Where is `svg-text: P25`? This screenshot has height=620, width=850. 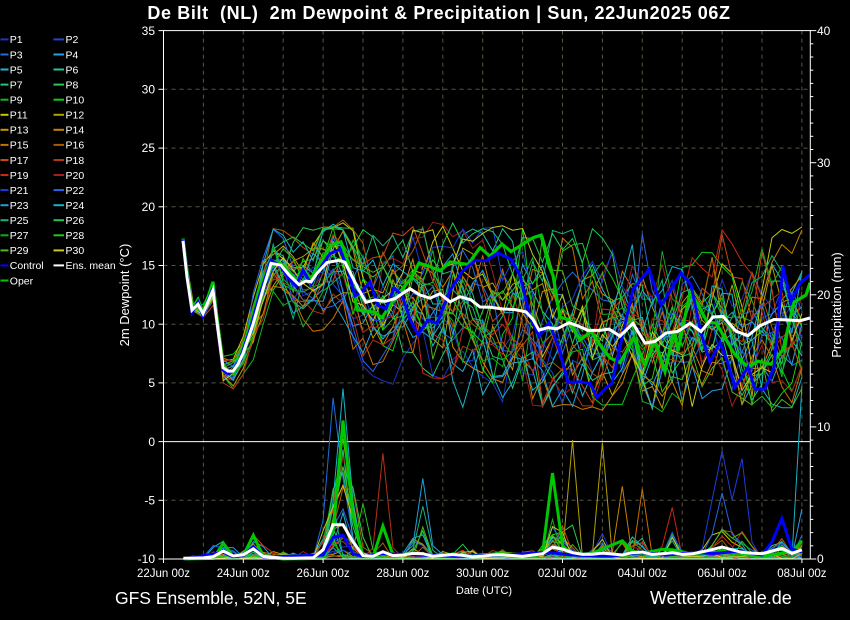 svg-text: P25 is located at coordinates (19, 221).